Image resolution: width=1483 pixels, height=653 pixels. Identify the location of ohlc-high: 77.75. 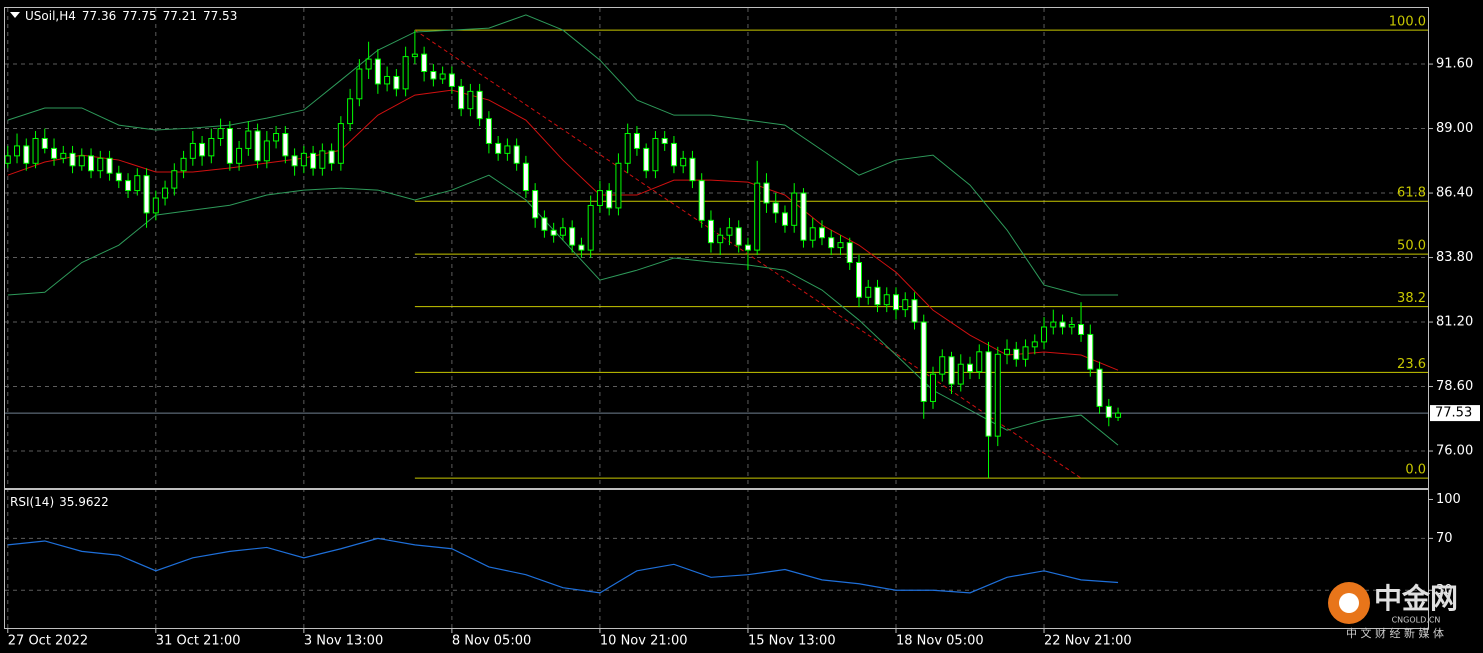
(139, 16).